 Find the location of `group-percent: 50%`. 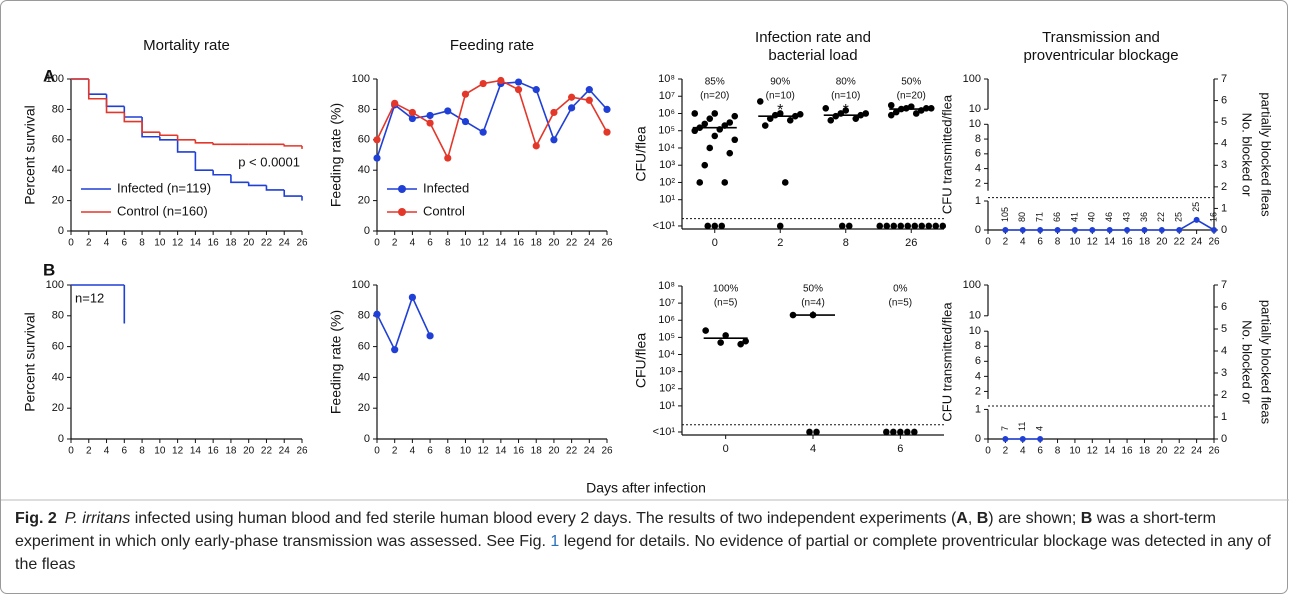

group-percent: 50% is located at coordinates (911, 82).